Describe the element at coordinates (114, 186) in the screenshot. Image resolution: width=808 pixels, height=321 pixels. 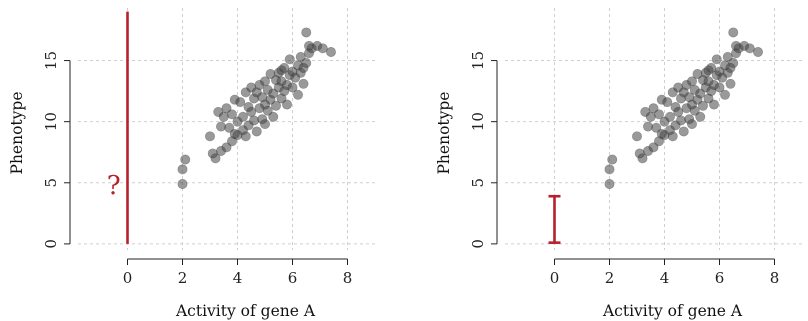
I see `question-mark: ?` at that location.